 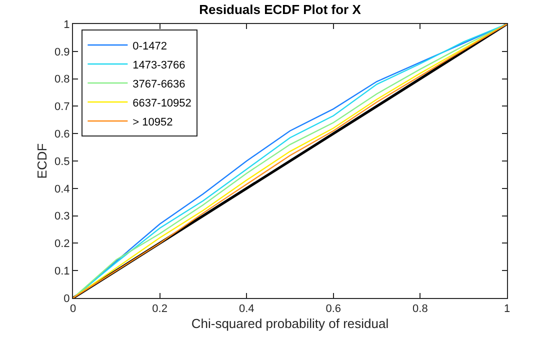 What do you see at coordinates (159, 65) in the screenshot?
I see `legend-label: 1473-3766` at bounding box center [159, 65].